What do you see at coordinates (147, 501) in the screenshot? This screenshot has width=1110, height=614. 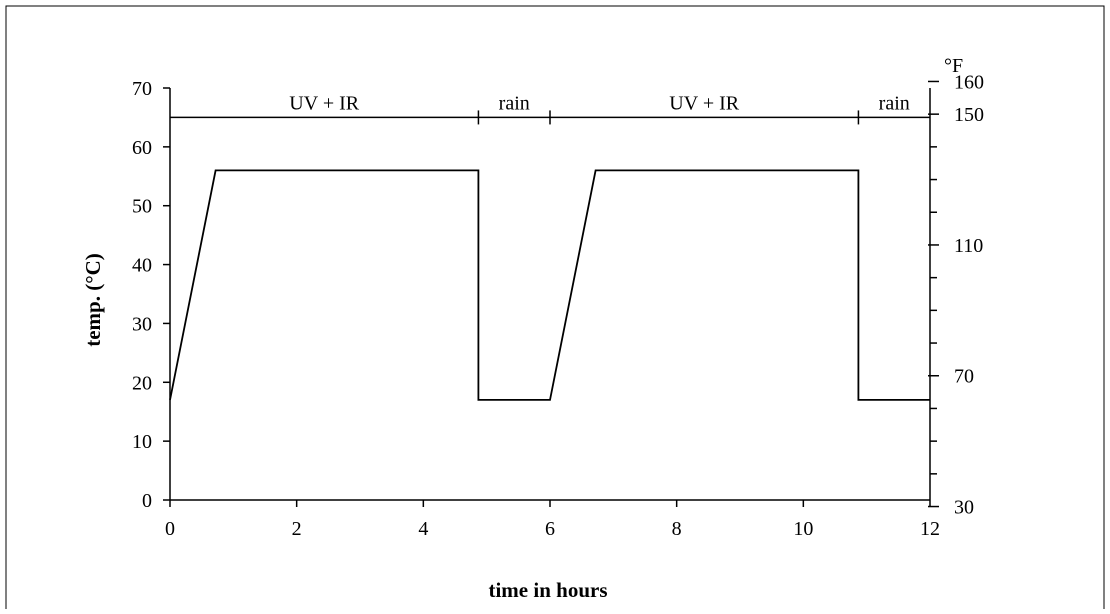 I see `y-tick-label-0: 0` at bounding box center [147, 501].